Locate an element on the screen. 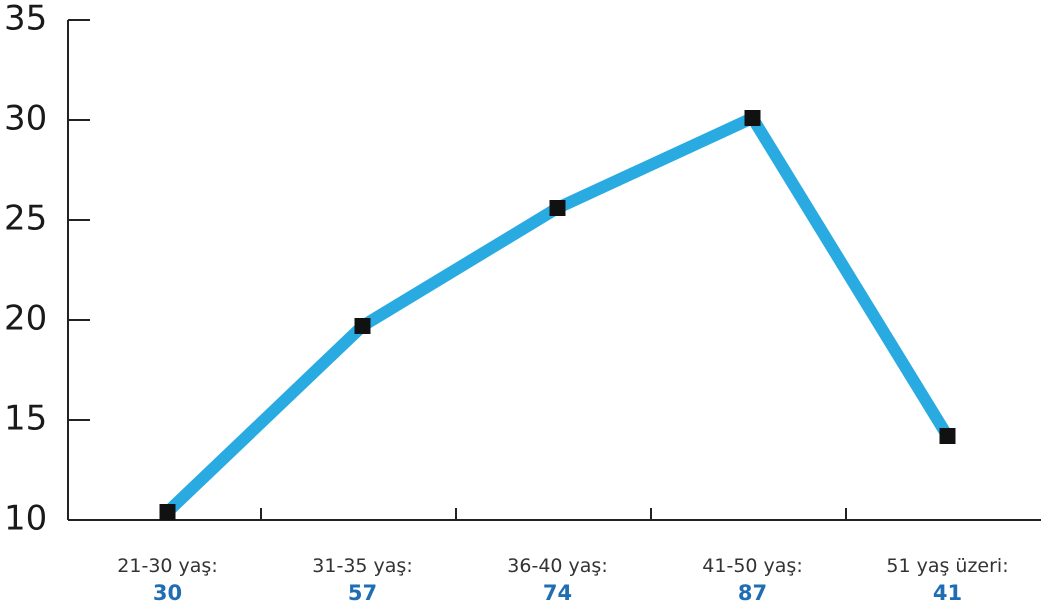 The height and width of the screenshot is (612, 1041). category-count: 74 is located at coordinates (557, 593).